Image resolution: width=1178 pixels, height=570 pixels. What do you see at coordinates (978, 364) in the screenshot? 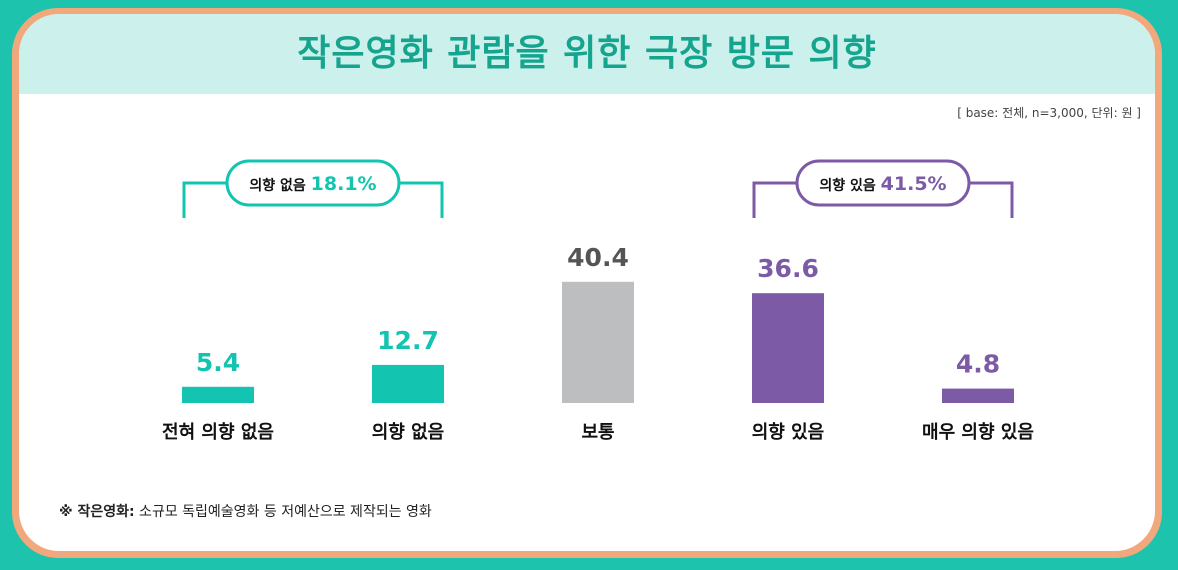
I see `bar-value-label: 4.8` at bounding box center [978, 364].